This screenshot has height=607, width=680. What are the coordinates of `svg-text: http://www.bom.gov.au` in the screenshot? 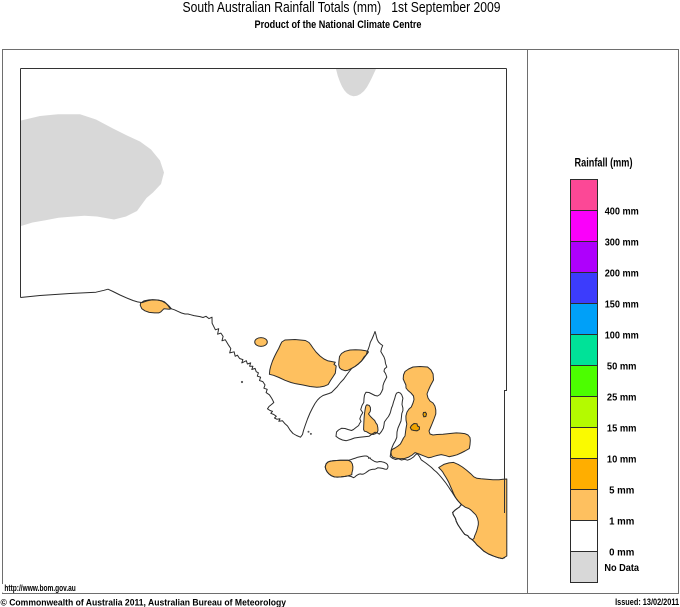 It's located at (39, 588).